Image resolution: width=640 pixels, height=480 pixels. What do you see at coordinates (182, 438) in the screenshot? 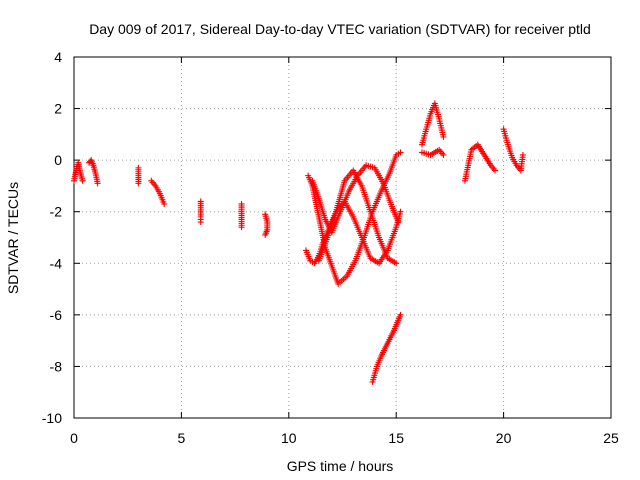
I see `x-tick-label: 5` at bounding box center [182, 438].